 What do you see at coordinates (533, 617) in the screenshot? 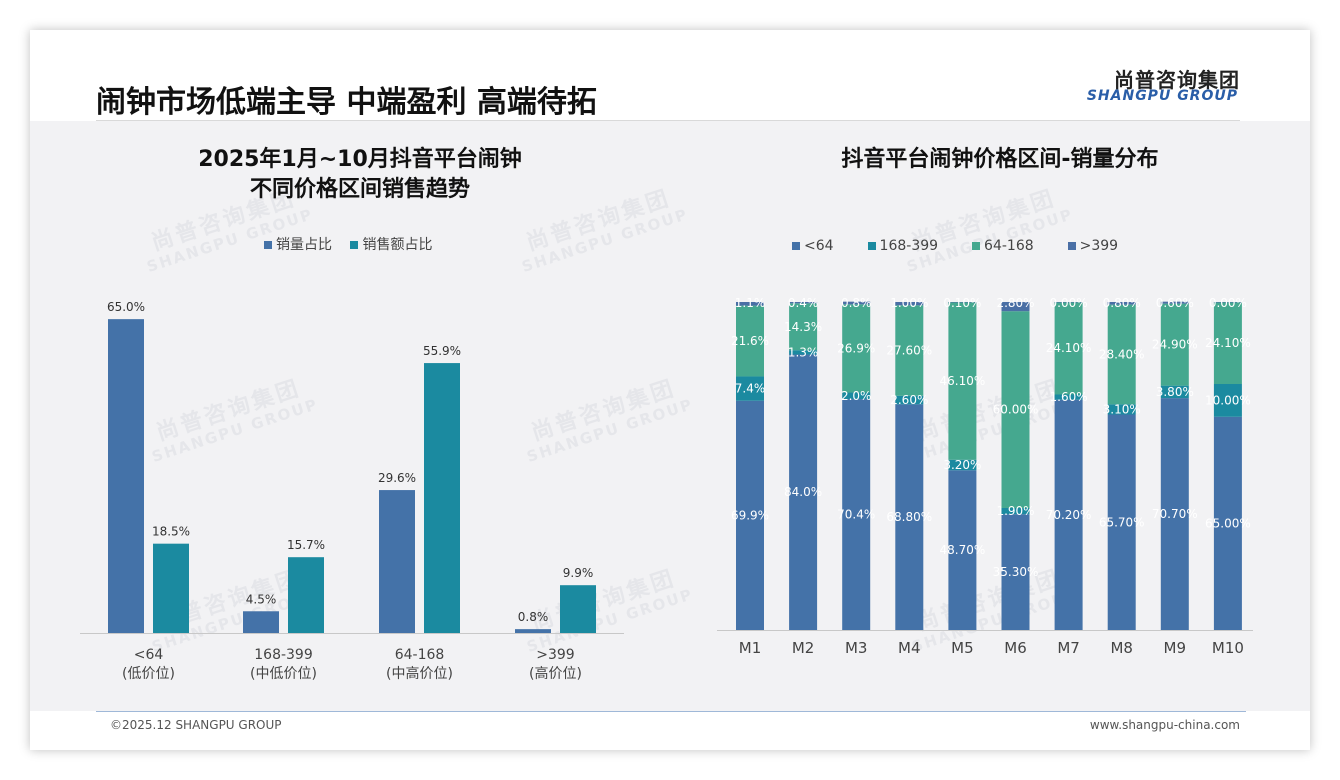
I see `bar-value-label: 0.8%` at bounding box center [533, 617].